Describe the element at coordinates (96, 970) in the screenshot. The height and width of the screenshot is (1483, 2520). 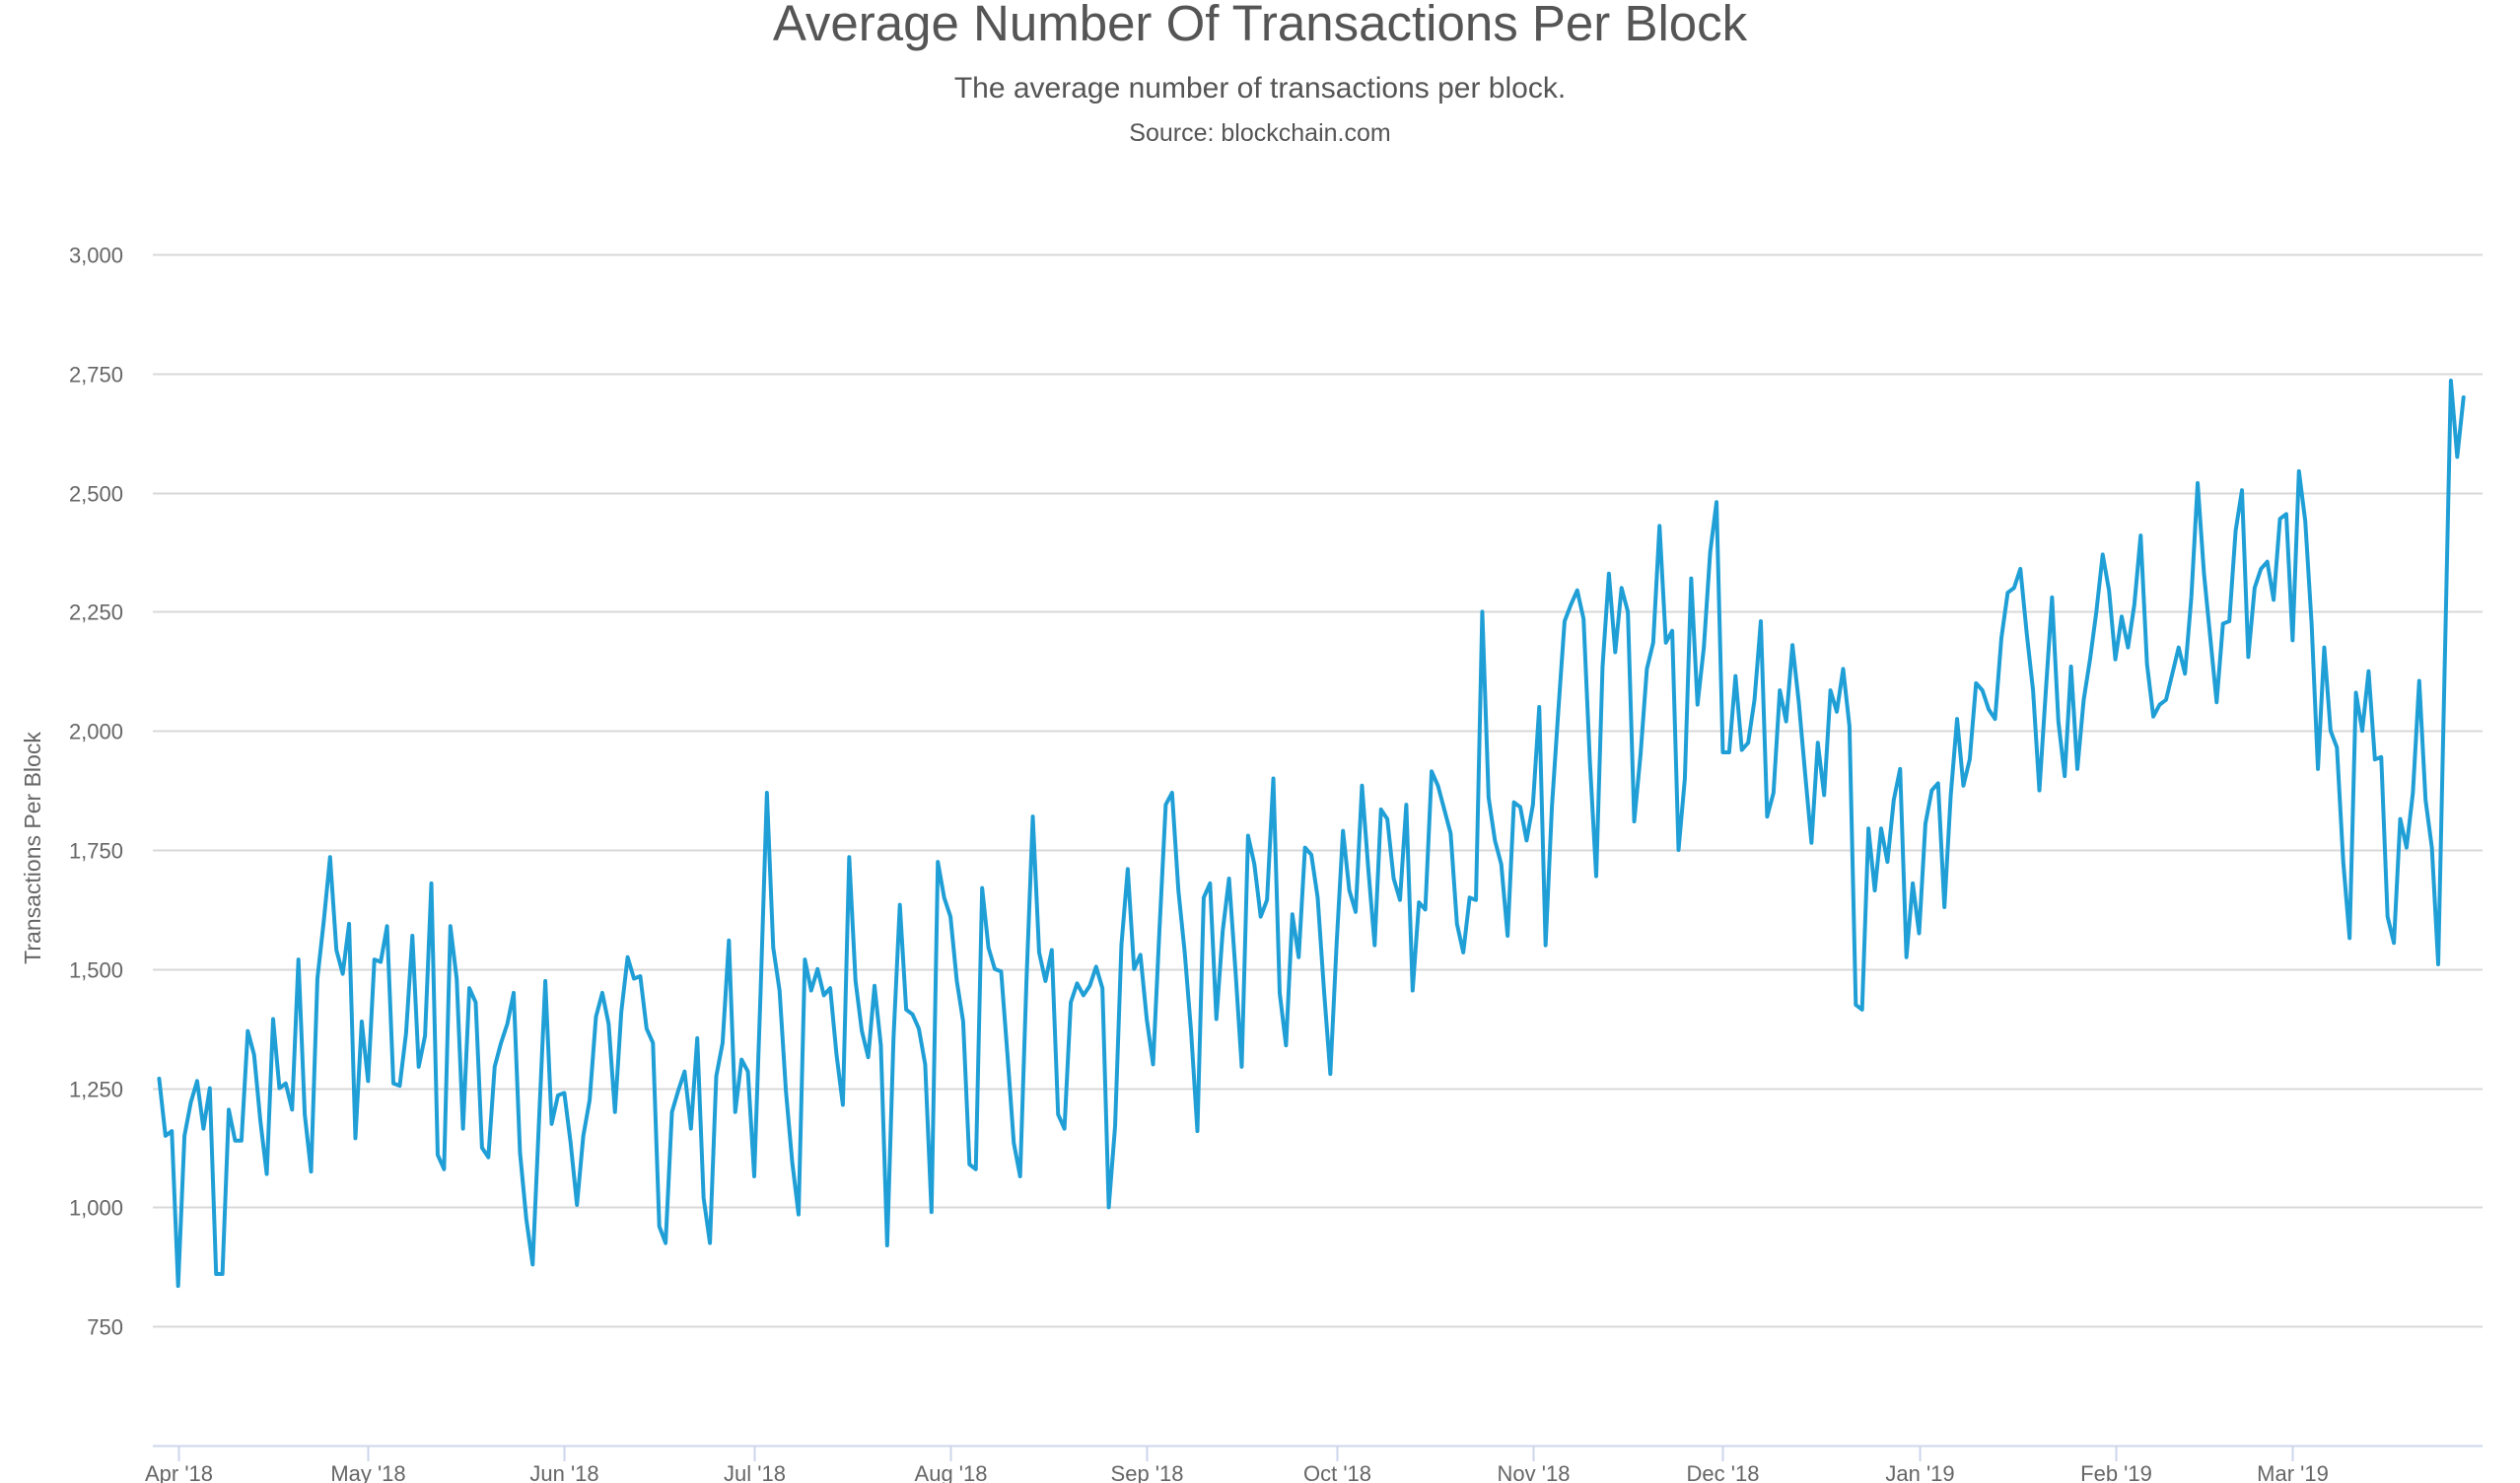
I see `y-tick-label: 1,500` at that location.